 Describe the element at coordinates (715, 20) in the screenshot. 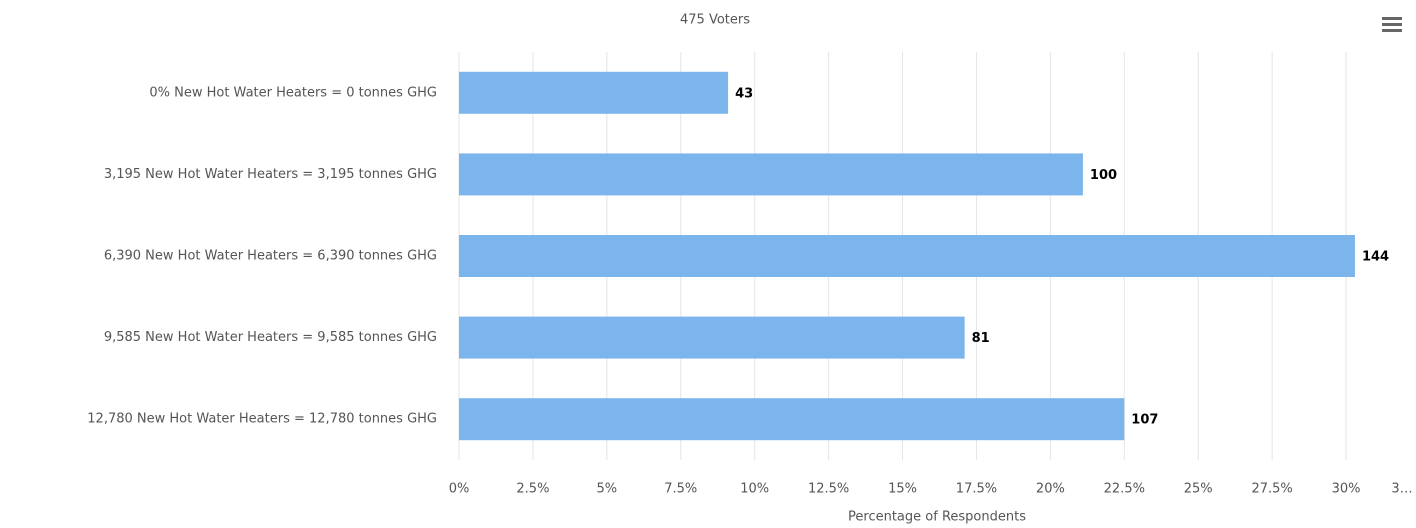

I see `chart-title: 475 Voters` at that location.